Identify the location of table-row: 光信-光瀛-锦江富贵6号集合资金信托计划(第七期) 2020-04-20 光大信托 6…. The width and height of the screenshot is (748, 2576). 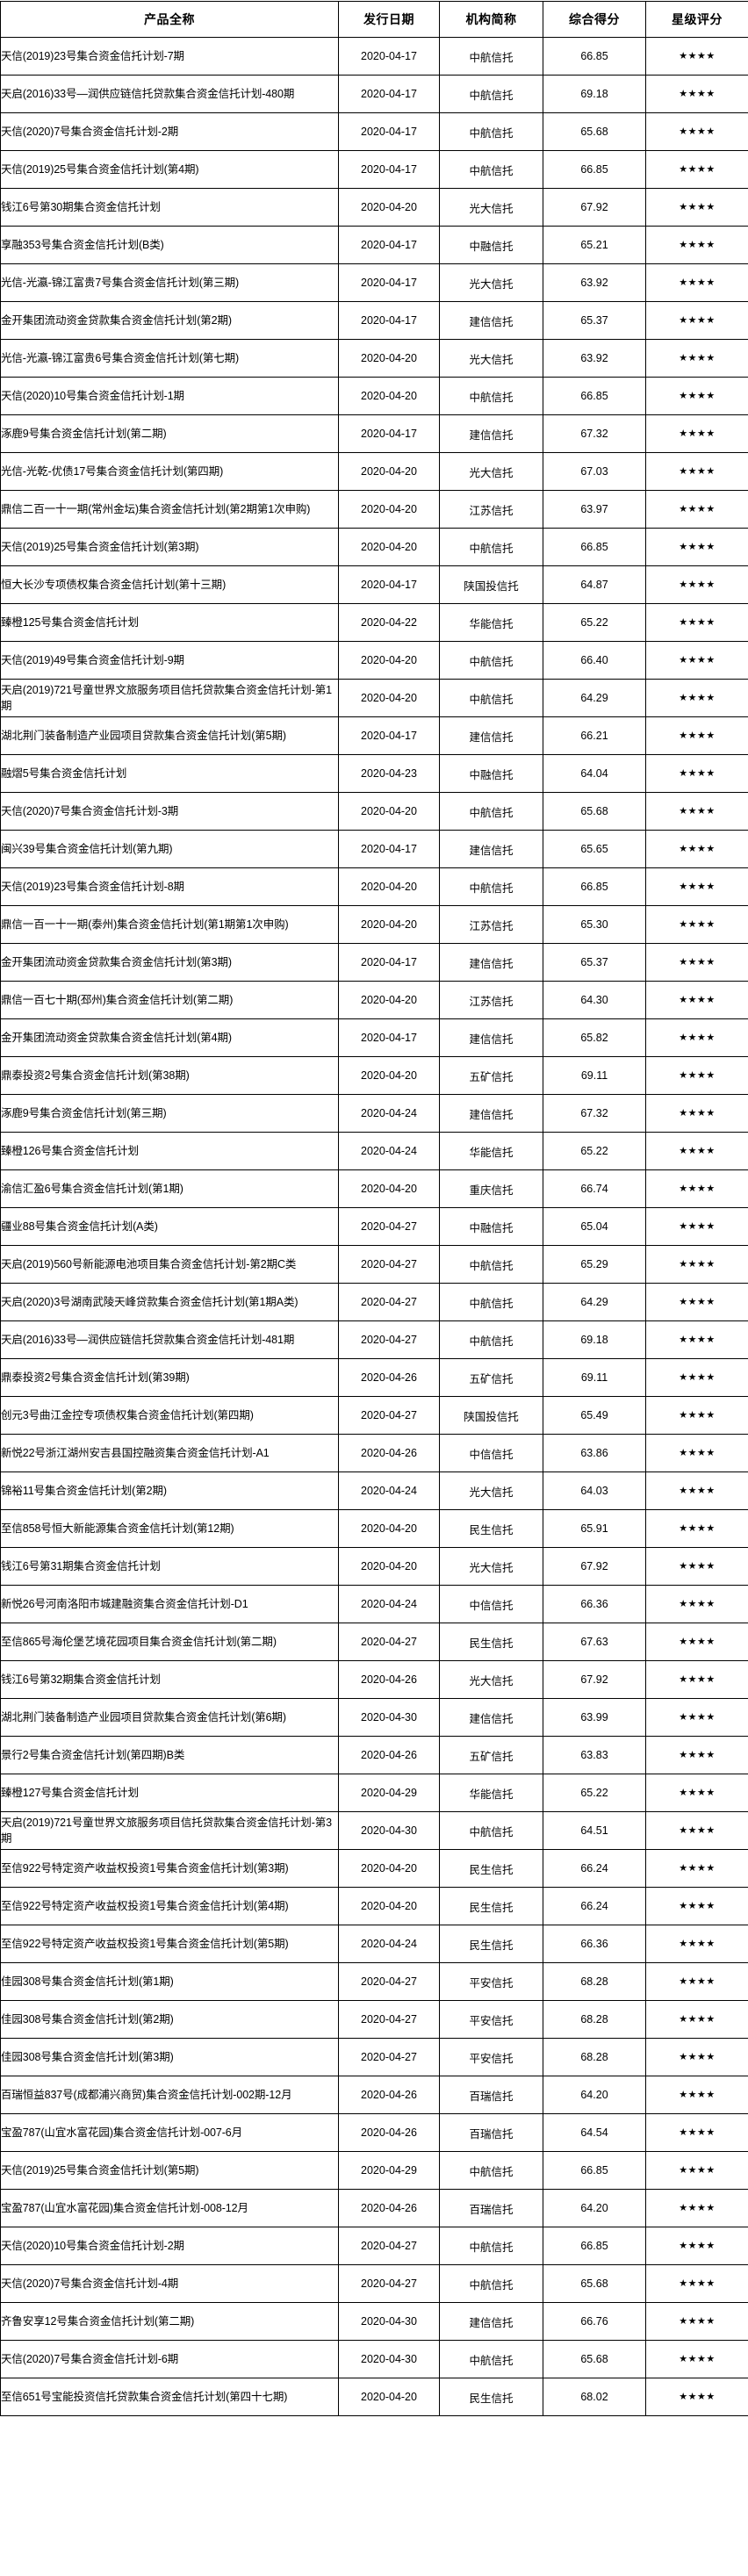
(374, 358).